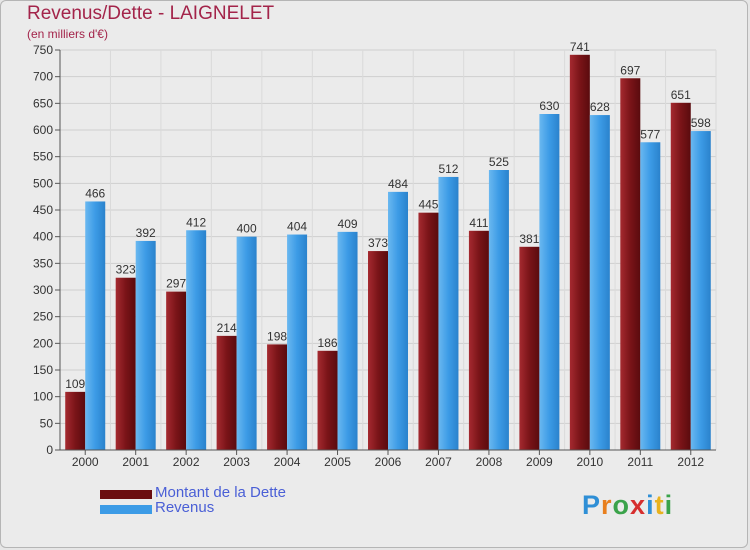 Image resolution: width=750 pixels, height=550 pixels. What do you see at coordinates (638, 505) in the screenshot?
I see `logo-letter: x` at bounding box center [638, 505].